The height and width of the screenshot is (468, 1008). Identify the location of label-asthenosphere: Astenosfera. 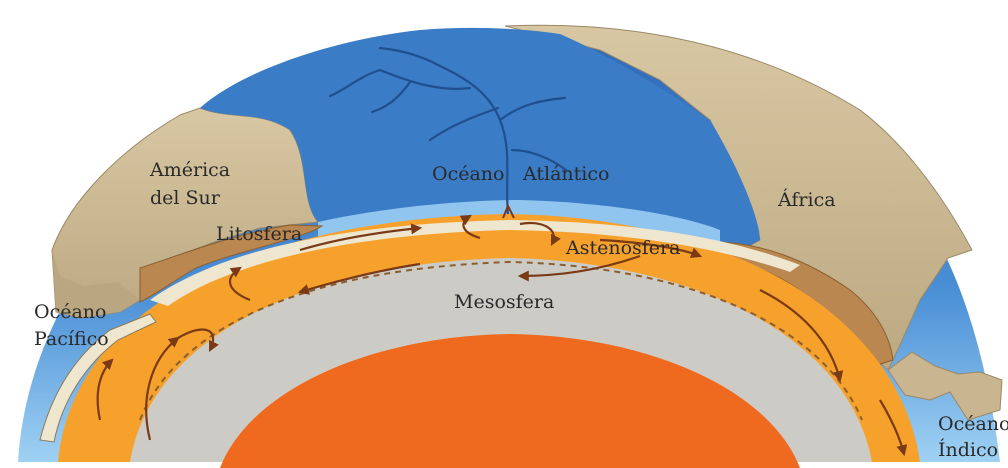
(622, 248).